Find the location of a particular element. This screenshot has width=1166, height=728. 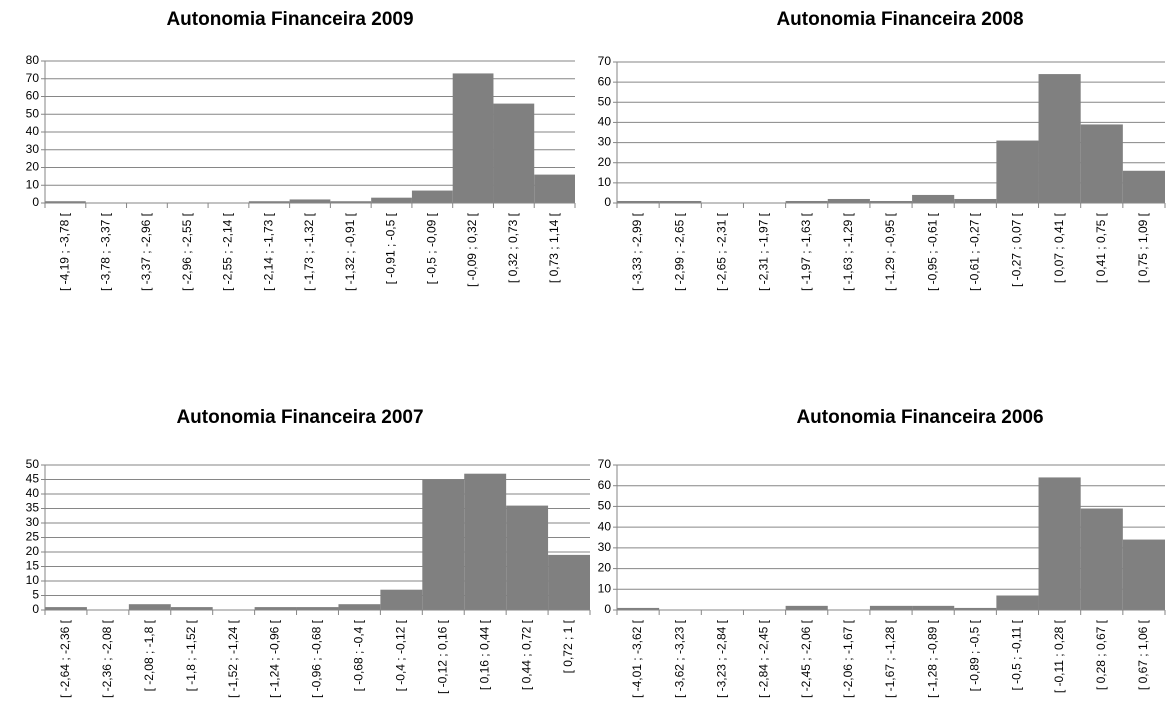

y-tick-label: 60 is located at coordinates (605, 81).